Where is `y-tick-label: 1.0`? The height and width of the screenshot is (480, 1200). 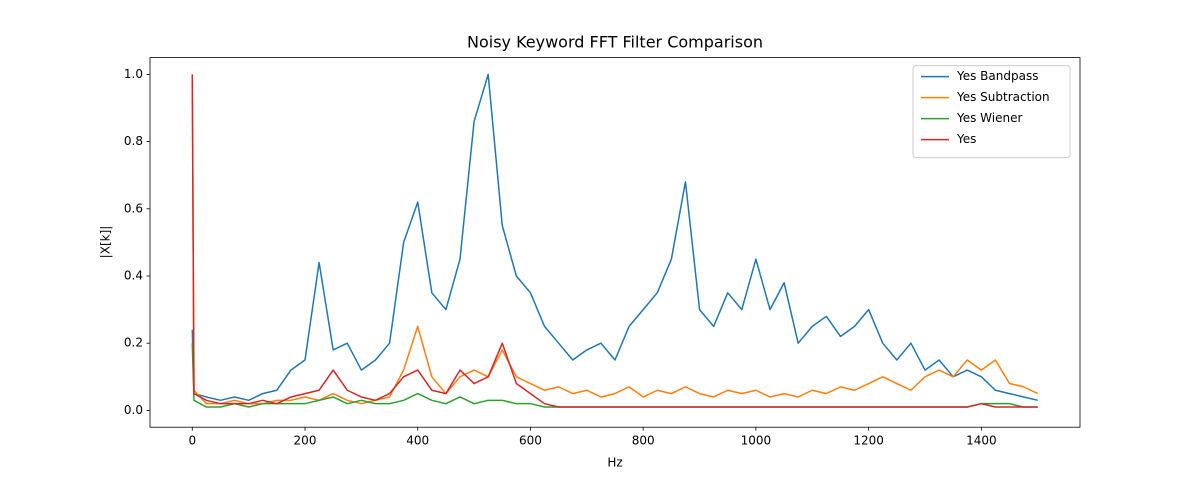 y-tick-label: 1.0 is located at coordinates (133, 74).